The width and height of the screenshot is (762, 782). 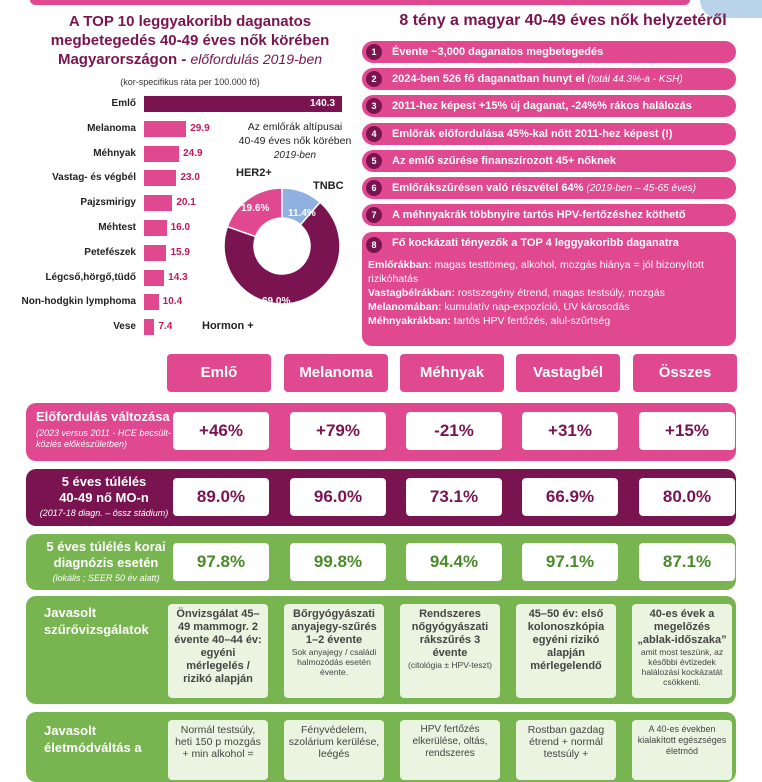 I want to click on donut-title-line1: Az emlőrák altípusai, so click(x=295, y=127).